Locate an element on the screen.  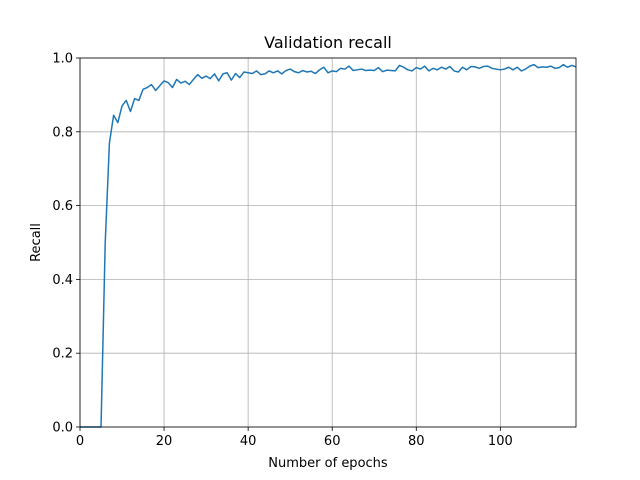
y-tick-label: 0.2 is located at coordinates (62, 354).